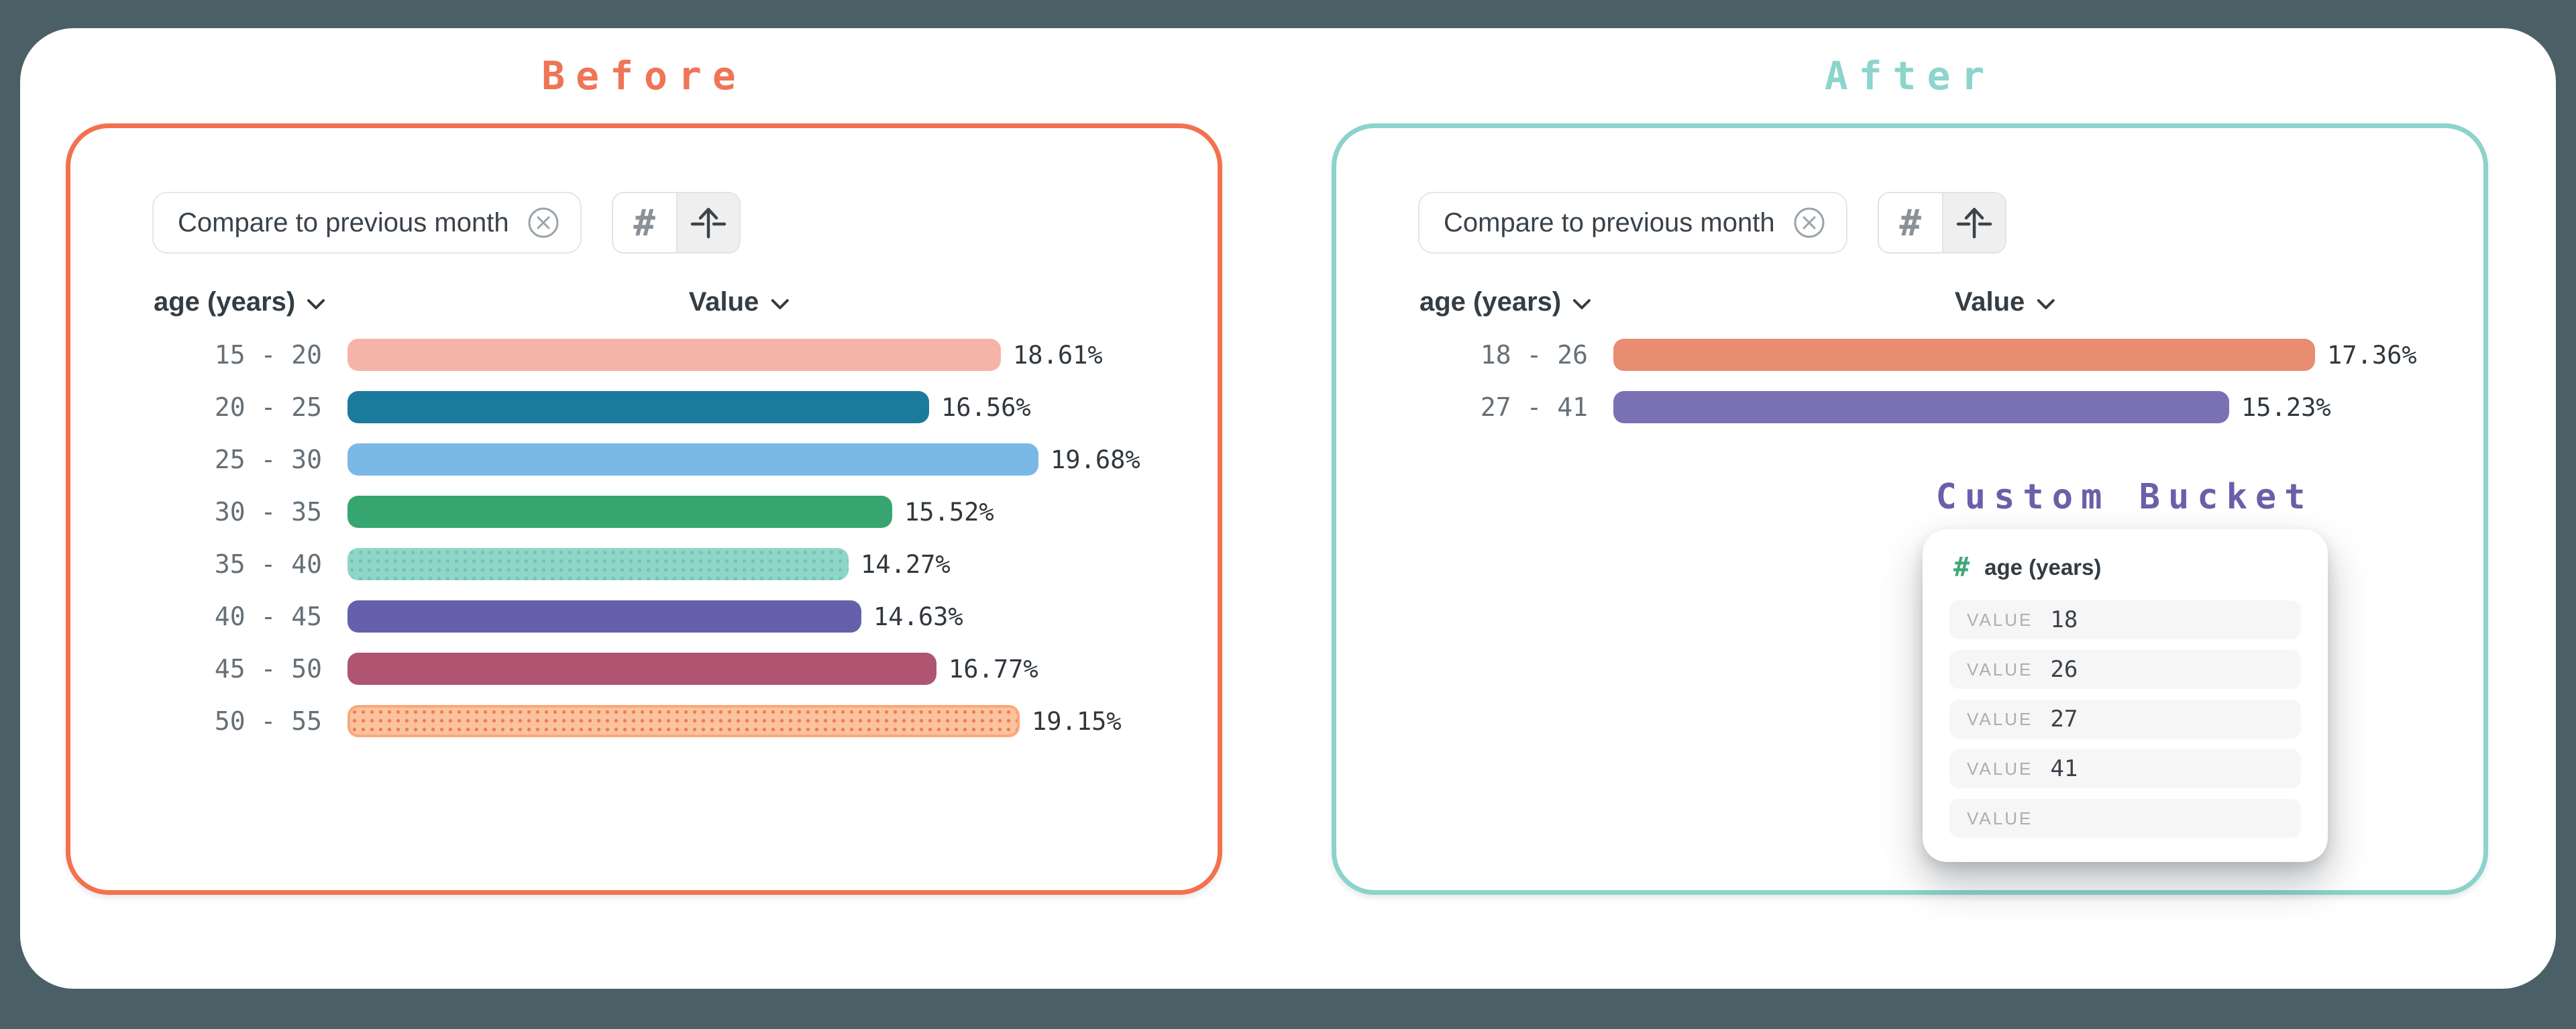 This screenshot has height=1029, width=2576. Describe the element at coordinates (1534, 355) in the screenshot. I see `category-label: 18 - 26` at that location.